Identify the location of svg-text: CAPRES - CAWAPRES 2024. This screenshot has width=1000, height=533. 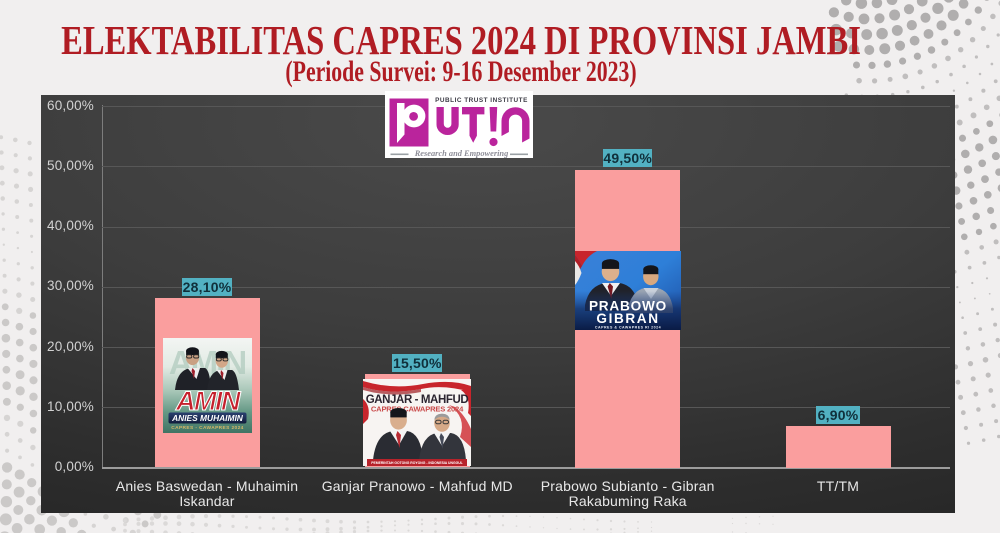
(207, 428).